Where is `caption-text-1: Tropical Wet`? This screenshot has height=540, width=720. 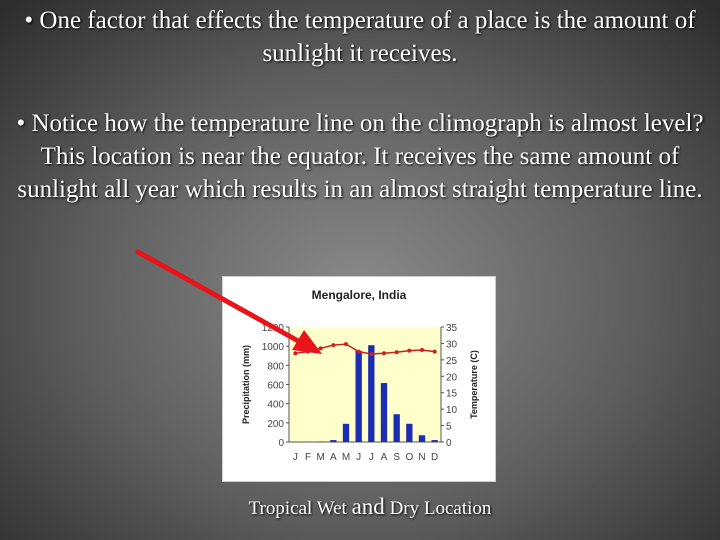
caption-text-1: Tropical Wet is located at coordinates (300, 508).